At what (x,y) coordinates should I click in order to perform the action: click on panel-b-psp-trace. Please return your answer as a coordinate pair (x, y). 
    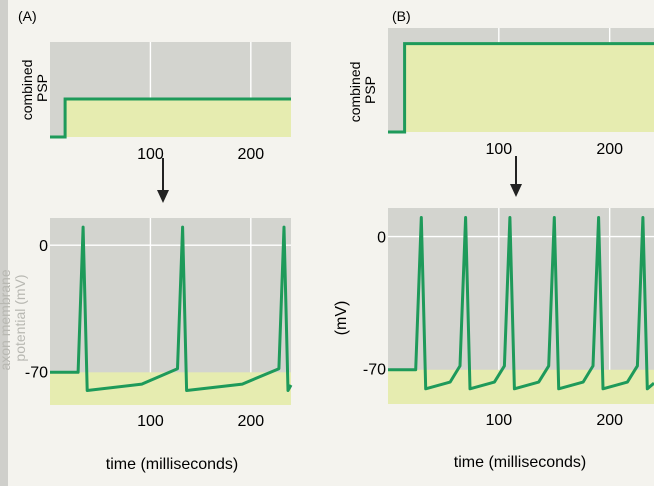
    Looking at the image, I should click on (521, 88).